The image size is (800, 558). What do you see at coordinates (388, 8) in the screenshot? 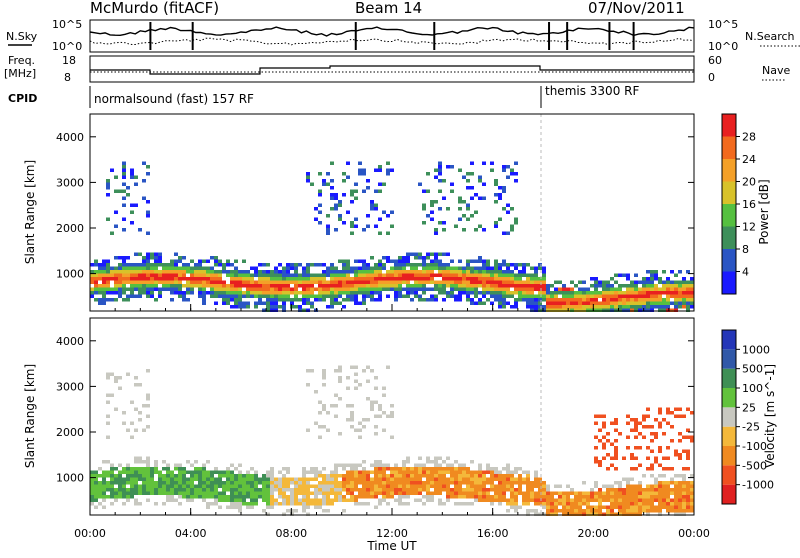
I see `beam-title: Beam 14` at bounding box center [388, 8].